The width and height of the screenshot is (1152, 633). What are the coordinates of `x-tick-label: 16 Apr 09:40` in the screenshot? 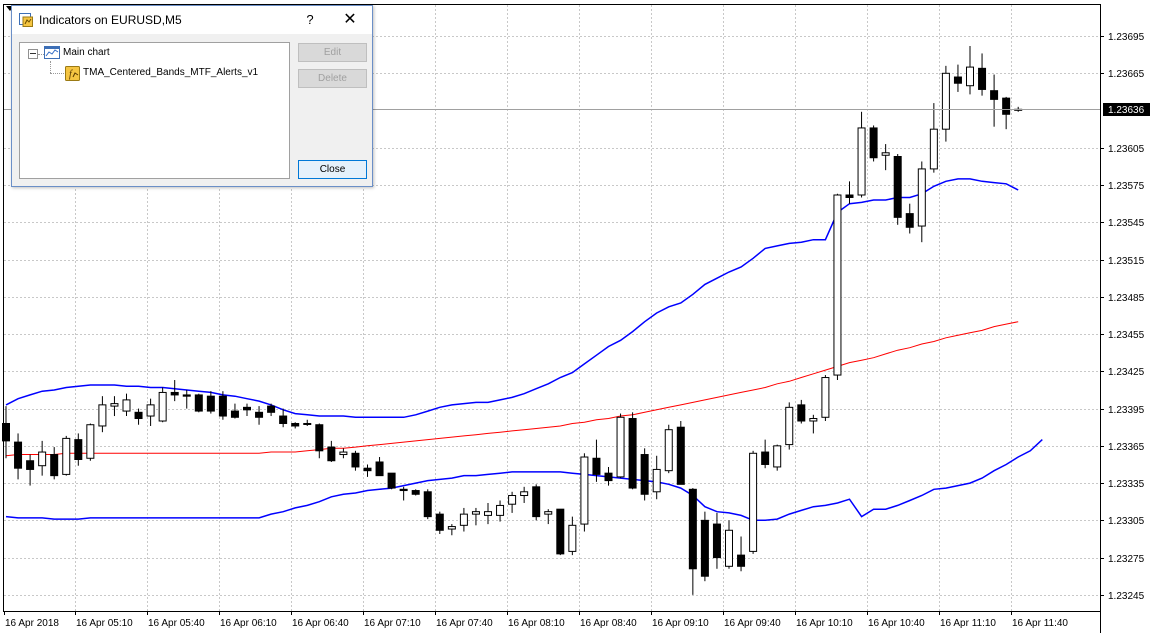 It's located at (752, 623).